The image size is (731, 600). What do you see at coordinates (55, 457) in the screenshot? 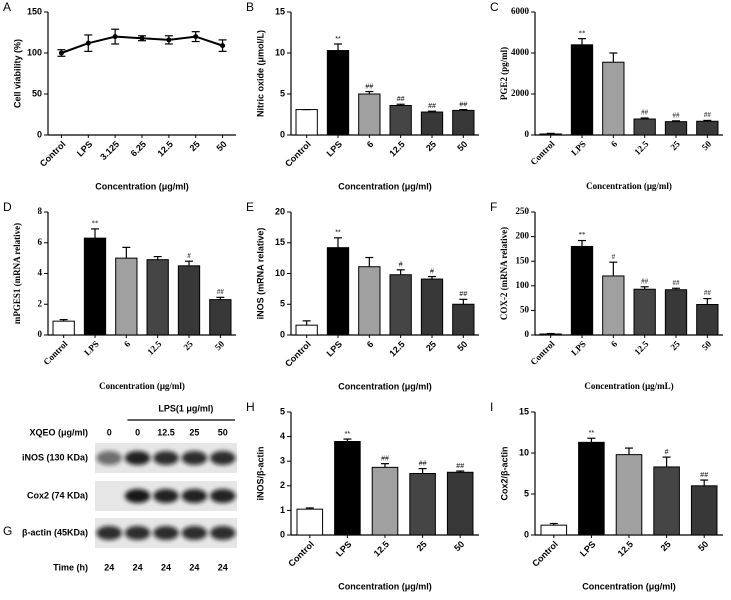
I see `row-label: iNOS (130 KDa)` at bounding box center [55, 457].